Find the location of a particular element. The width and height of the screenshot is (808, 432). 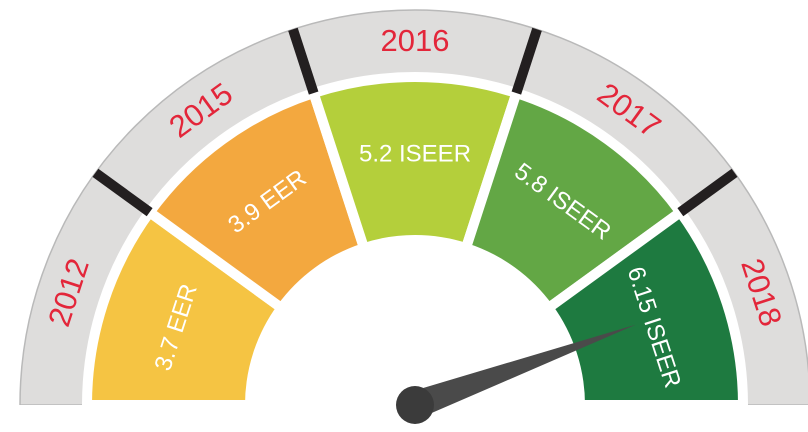

needle-pivot is located at coordinates (415, 405).